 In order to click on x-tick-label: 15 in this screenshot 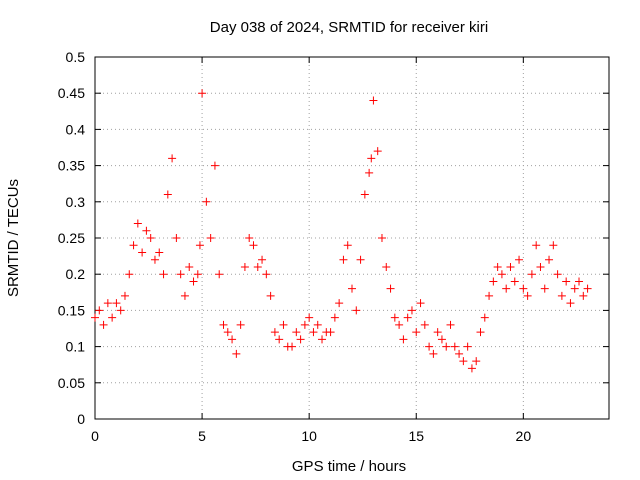, I will do `click(416, 436)`.